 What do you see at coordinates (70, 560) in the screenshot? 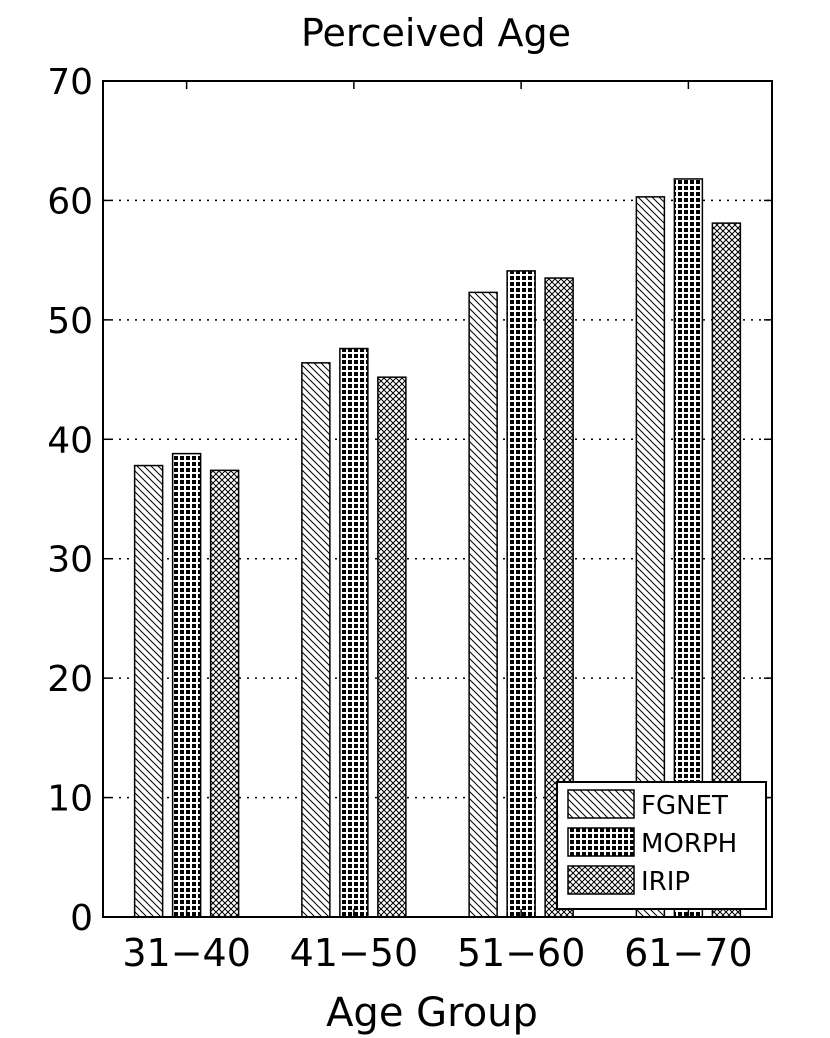
I see `y-tick-label: 30` at bounding box center [70, 560].